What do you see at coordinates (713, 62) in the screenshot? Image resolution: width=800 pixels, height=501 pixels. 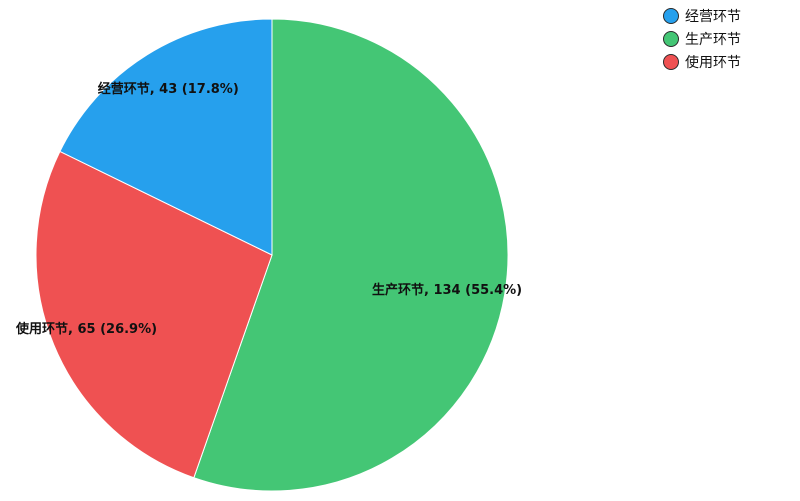 I see `legend-label-usage: 使用环节` at bounding box center [713, 62].